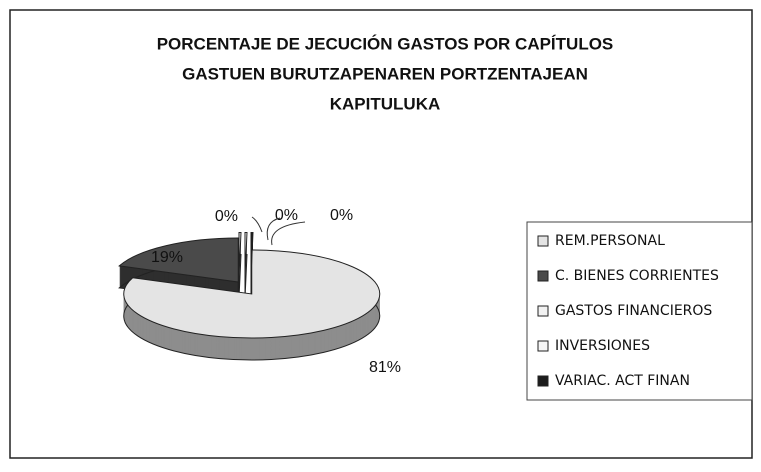 The image size is (761, 472). Describe the element at coordinates (633, 311) in the screenshot. I see `legend-label: GASTOS FINANCIEROS` at that location.